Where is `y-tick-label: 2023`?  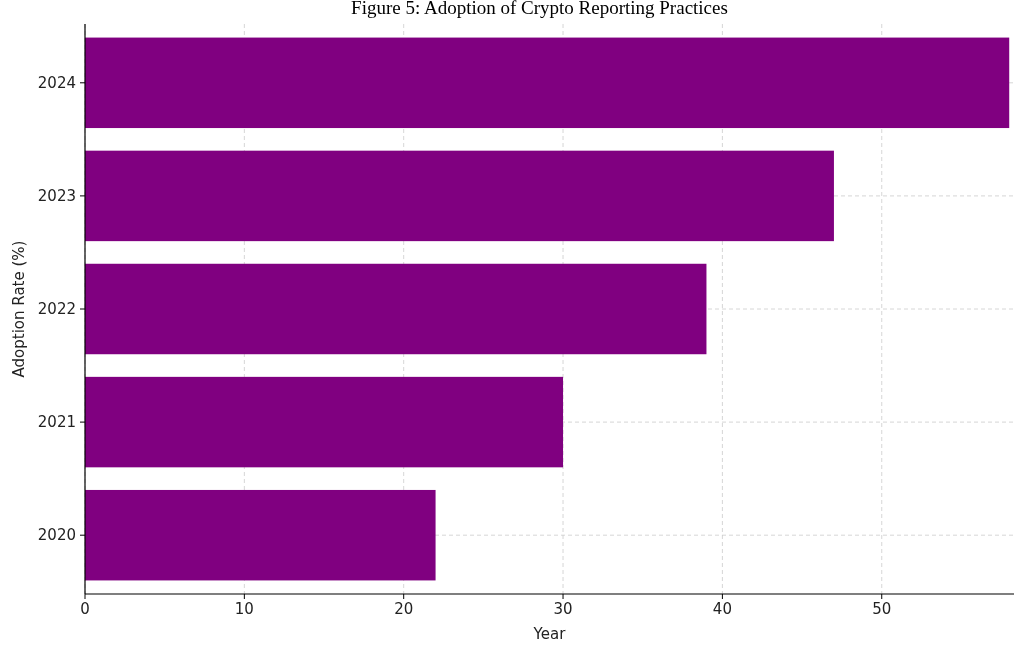 y-tick-label: 2023 is located at coordinates (56, 195).